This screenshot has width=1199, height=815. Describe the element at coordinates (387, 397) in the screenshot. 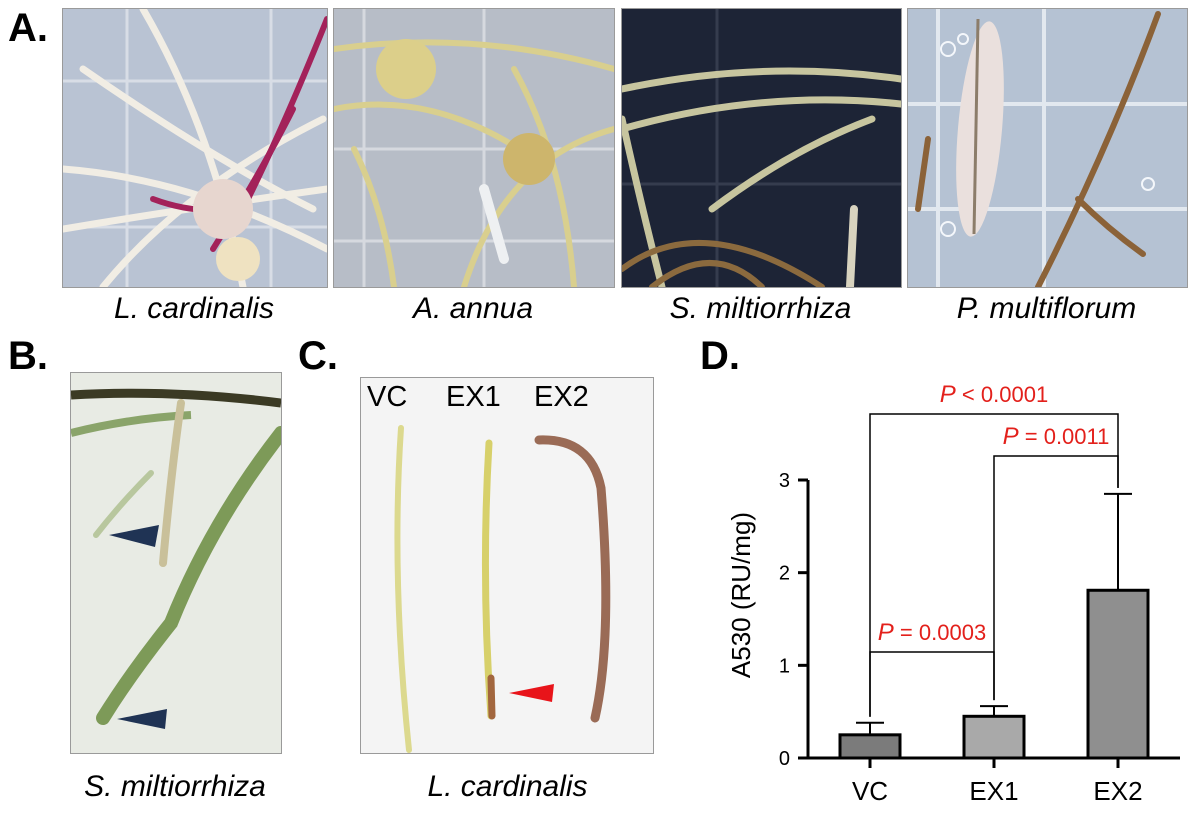

I see `lane-label-vc: VC` at that location.